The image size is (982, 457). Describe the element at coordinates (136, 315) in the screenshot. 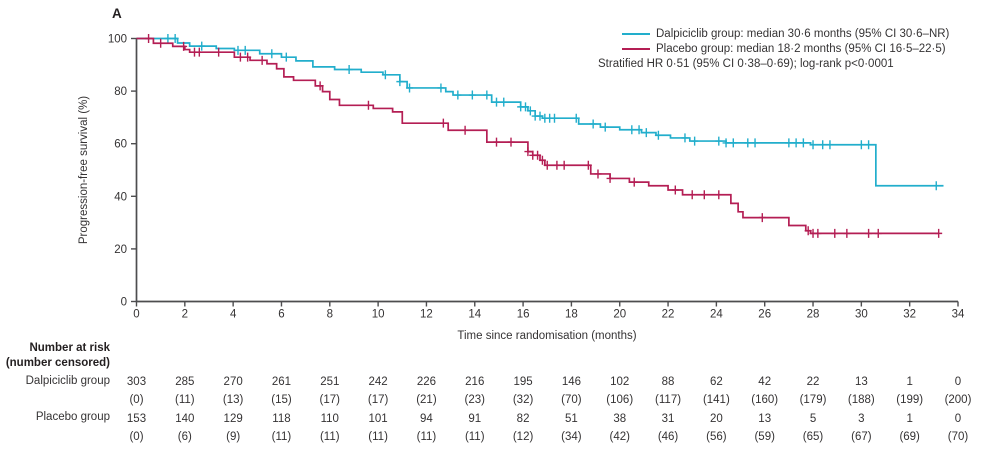

I see `x-tick-label: 0` at that location.